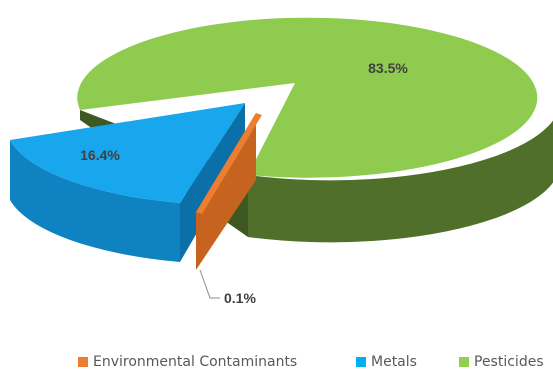 Image resolution: width=553 pixels, height=375 pixels. I want to click on data-label-env: 0.1%, so click(240, 298).